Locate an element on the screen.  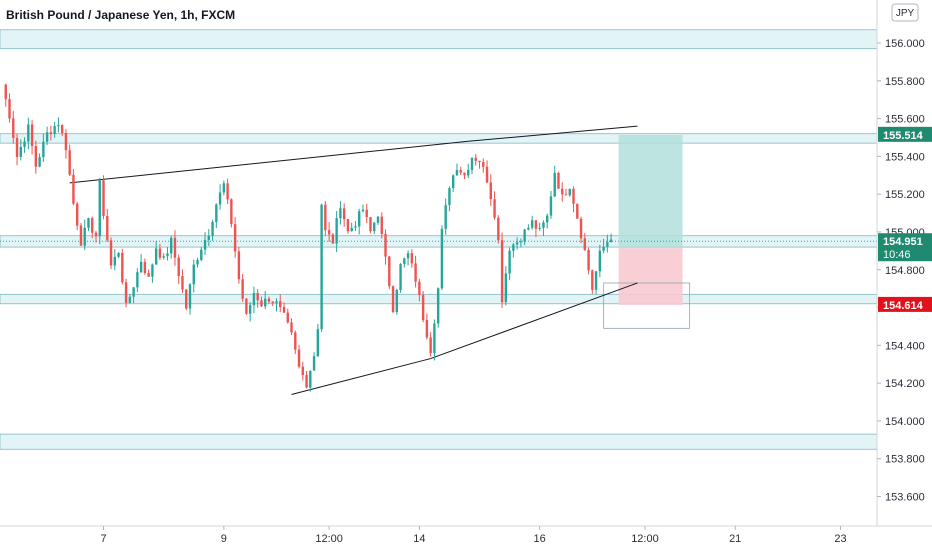
x-tick-label: 16 is located at coordinates (540, 539).